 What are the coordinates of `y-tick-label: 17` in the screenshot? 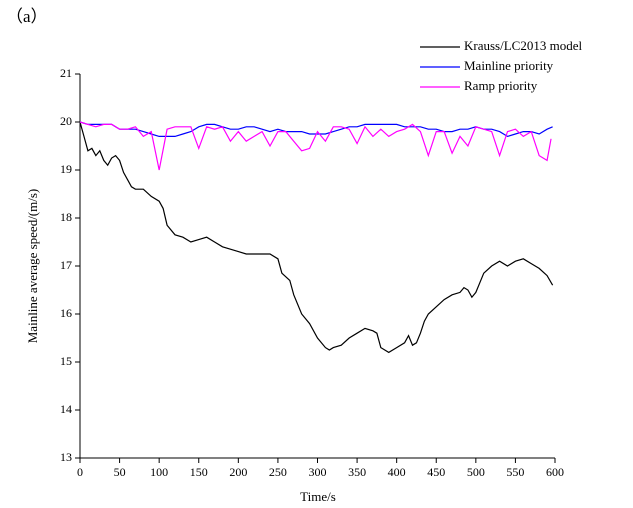 It's located at (66, 265).